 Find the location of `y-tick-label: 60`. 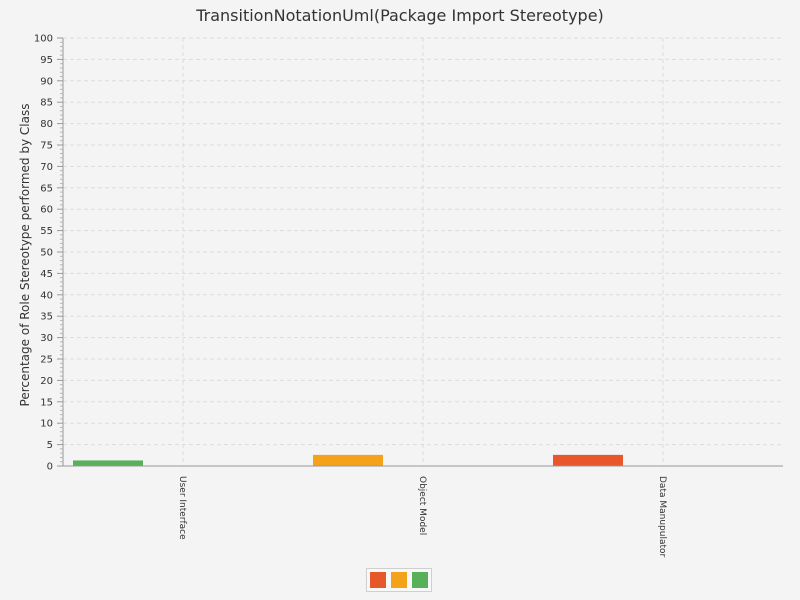

y-tick-label: 60 is located at coordinates (46, 210).